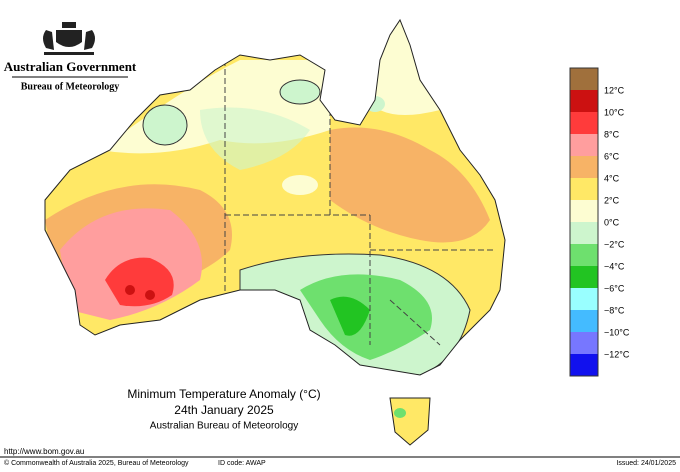 The image size is (680, 472). Describe the element at coordinates (614, 310) in the screenshot. I see `legend-label: −8°C` at that location.